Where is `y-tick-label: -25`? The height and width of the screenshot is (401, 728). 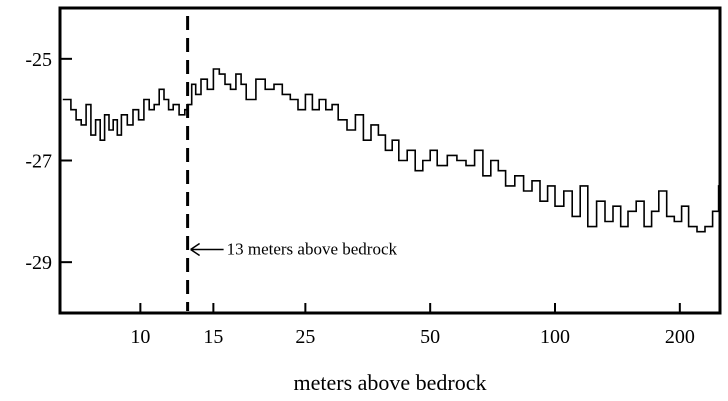 y-tick-label: -25 is located at coordinates (38, 60).